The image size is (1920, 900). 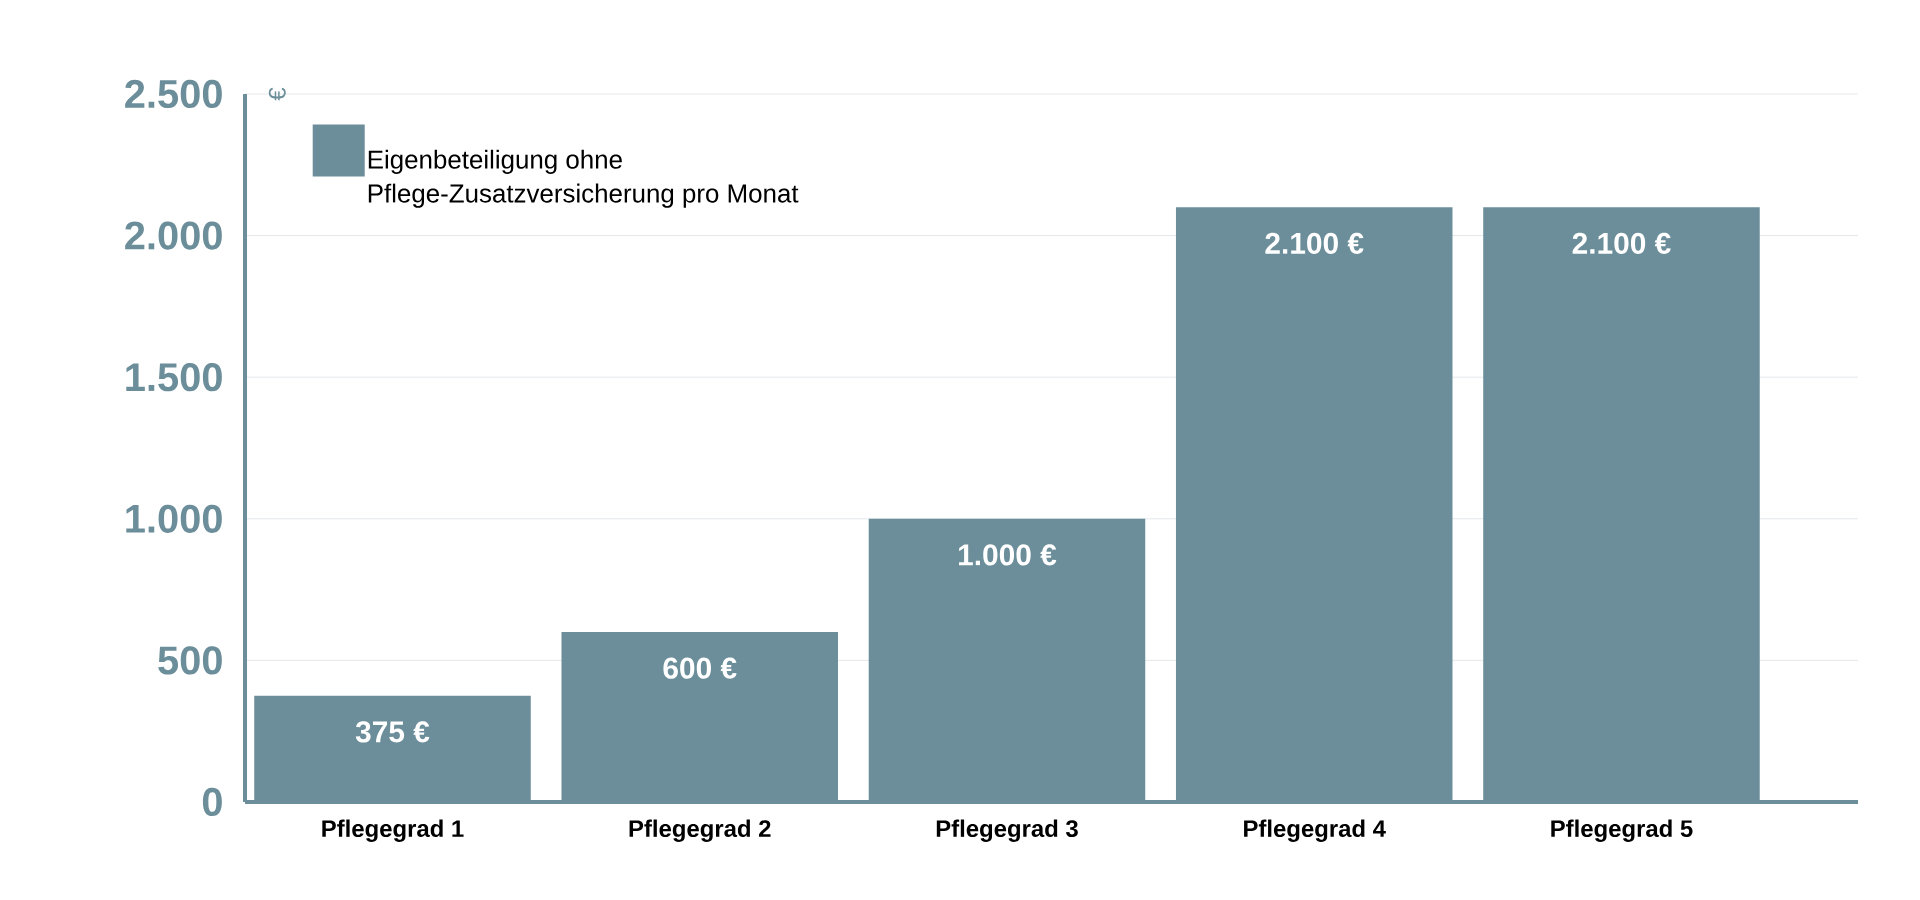 I want to click on x-tick-label: Pflegegrad 5, so click(x=1622, y=830).